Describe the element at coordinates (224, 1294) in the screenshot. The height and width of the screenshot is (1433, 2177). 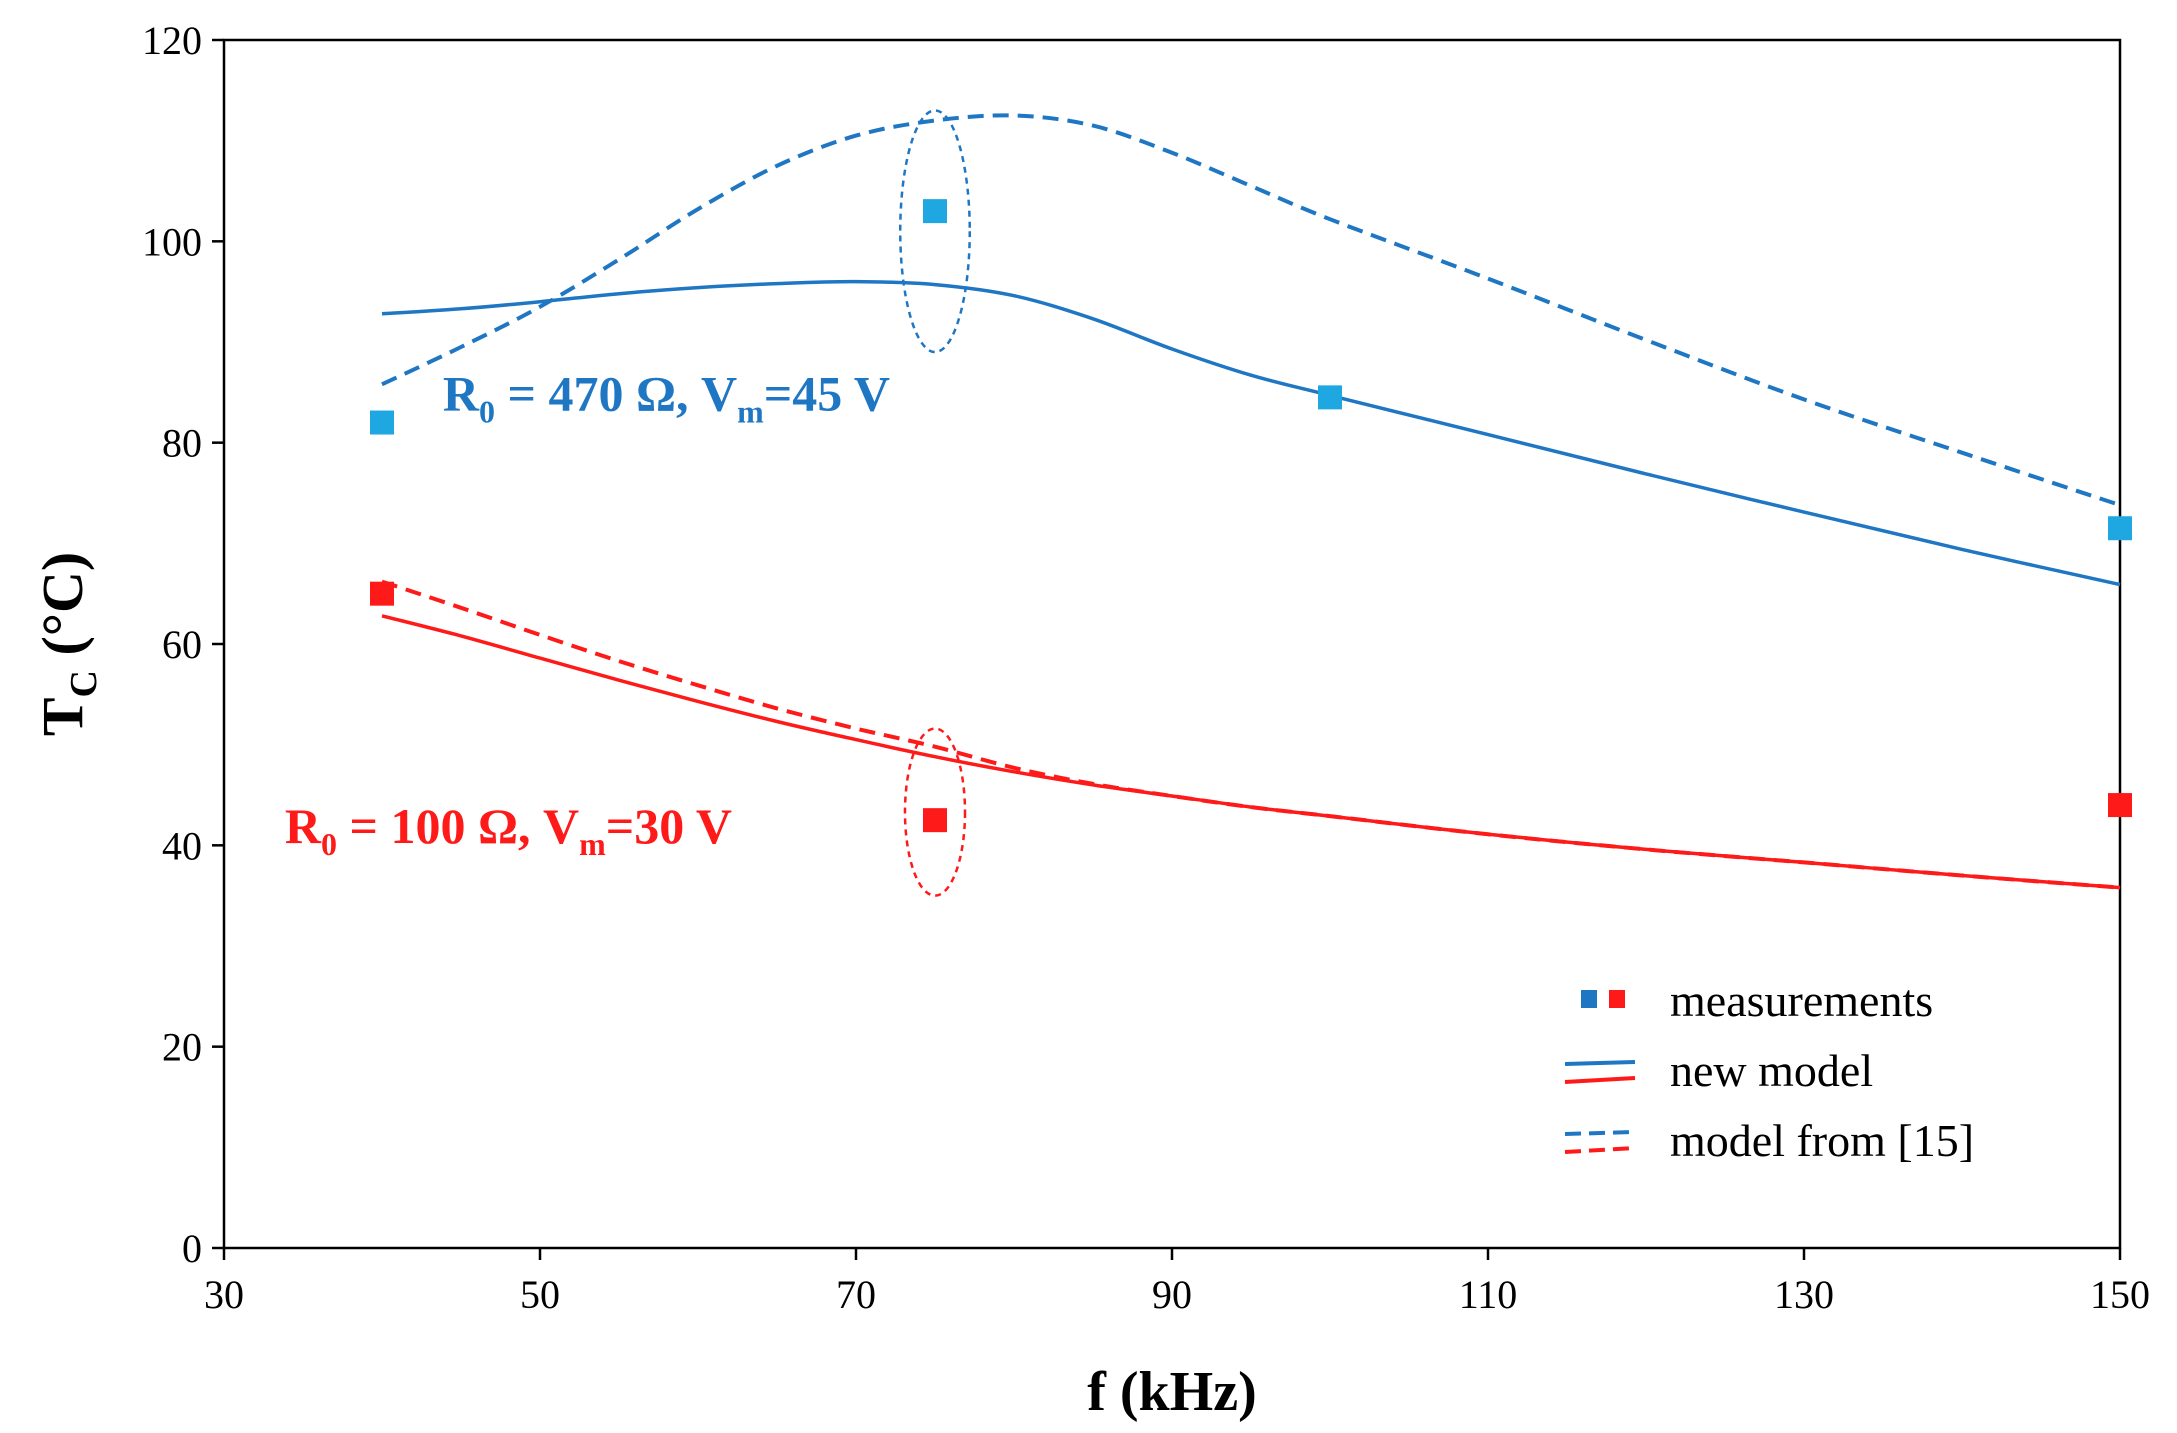
I see `x-tick-label: 30` at that location.